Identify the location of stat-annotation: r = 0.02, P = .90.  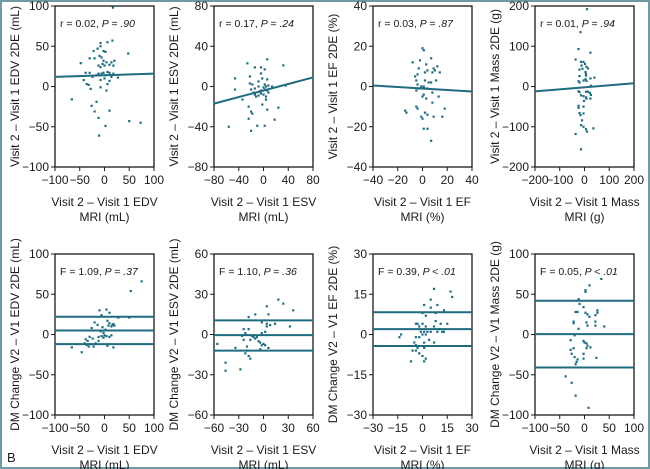
(97, 24).